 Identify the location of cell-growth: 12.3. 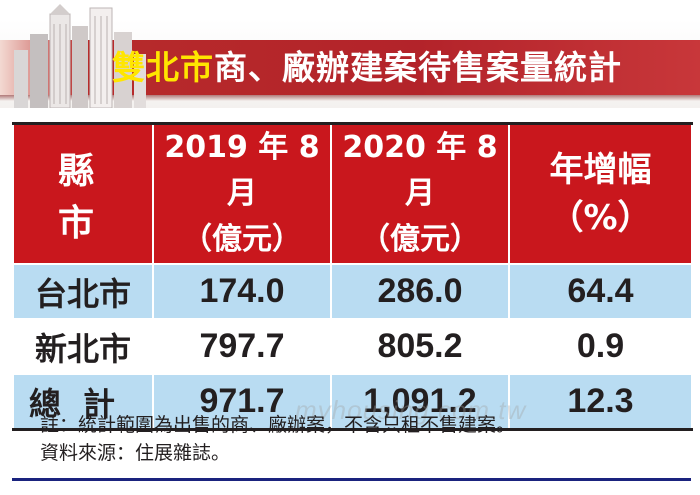
(600, 402).